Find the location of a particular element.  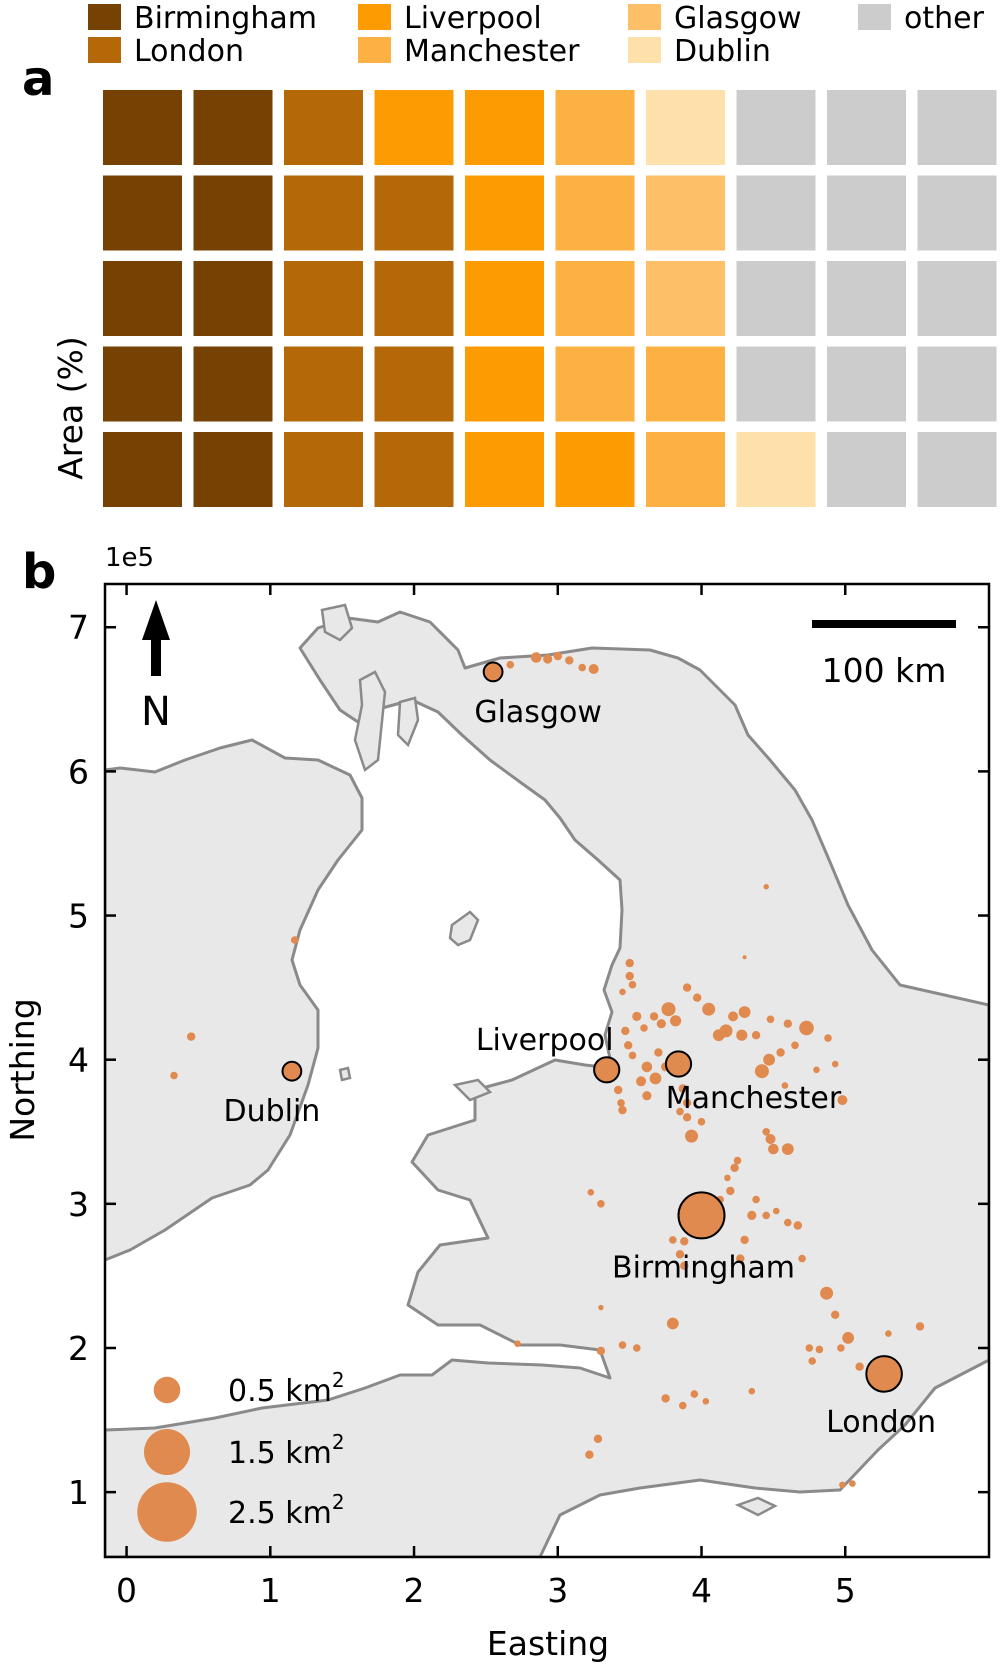

y-tick-label: 3 is located at coordinates (78, 1204).